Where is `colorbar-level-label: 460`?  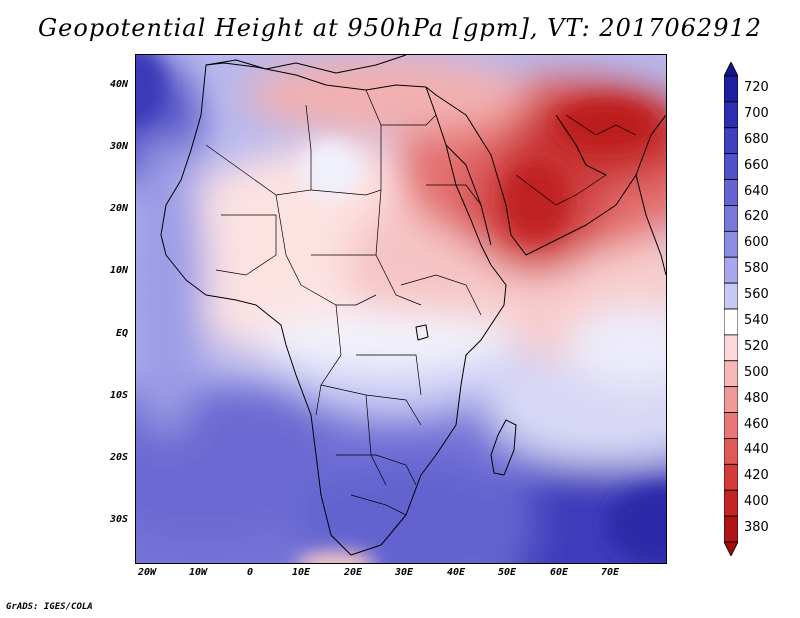 colorbar-level-label: 460 is located at coordinates (756, 424).